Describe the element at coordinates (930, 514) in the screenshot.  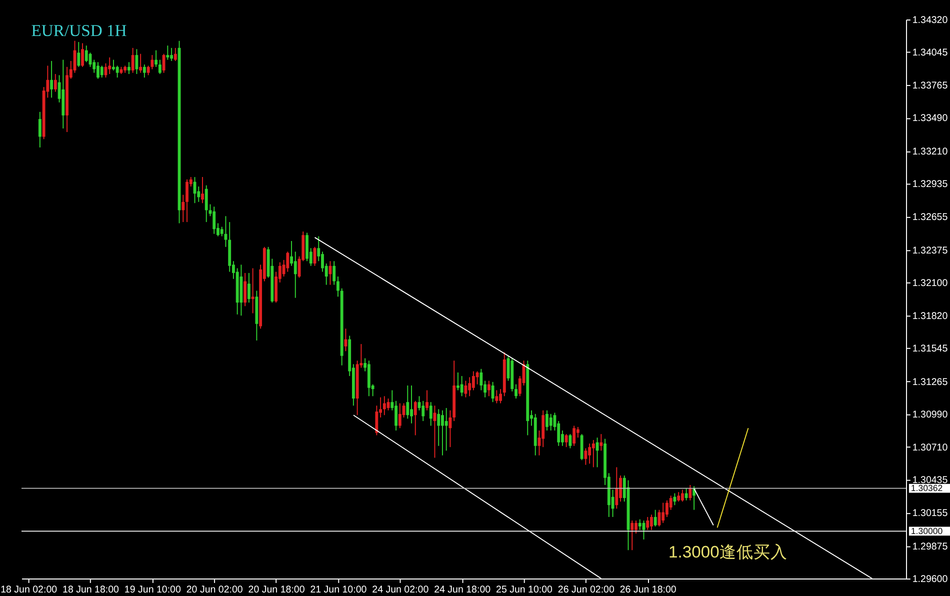
I see `y-tick-label: 1.30155` at that location.